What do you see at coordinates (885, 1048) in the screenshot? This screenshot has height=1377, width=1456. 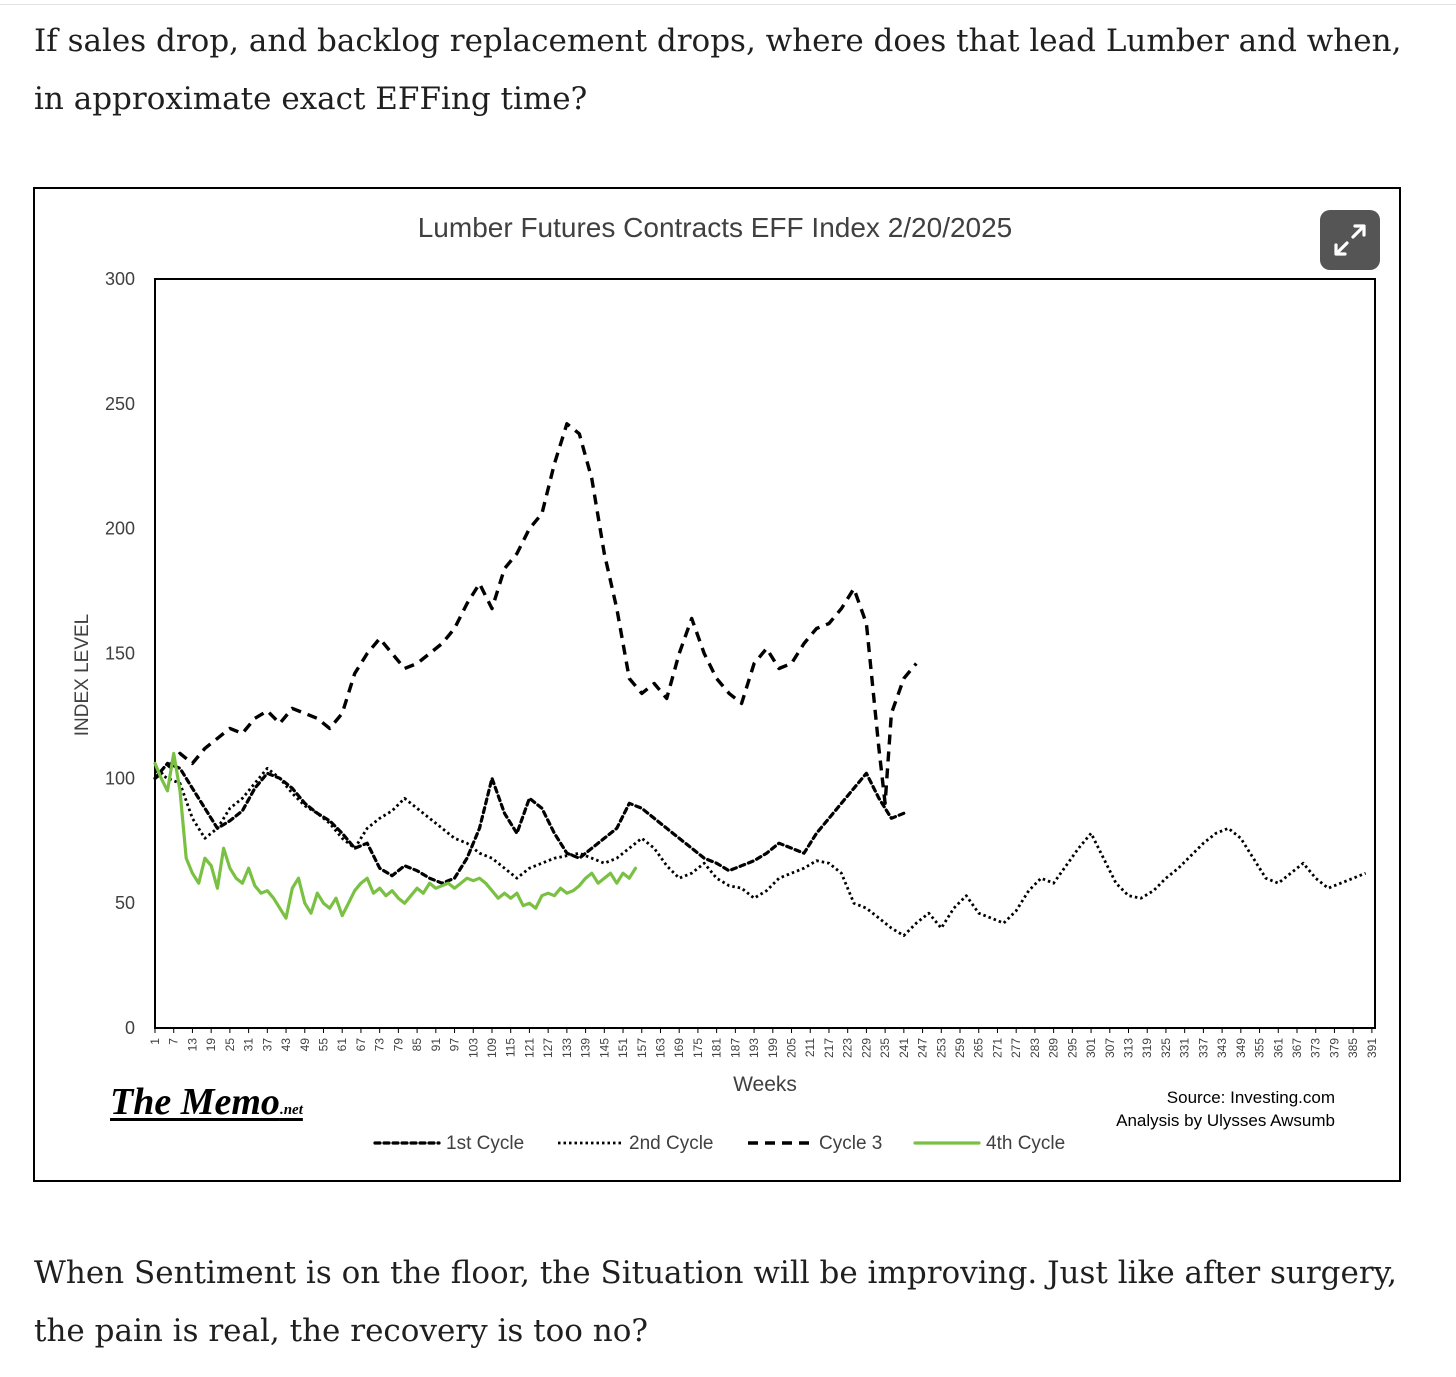 I see `x-tick-label: 235` at bounding box center [885, 1048].